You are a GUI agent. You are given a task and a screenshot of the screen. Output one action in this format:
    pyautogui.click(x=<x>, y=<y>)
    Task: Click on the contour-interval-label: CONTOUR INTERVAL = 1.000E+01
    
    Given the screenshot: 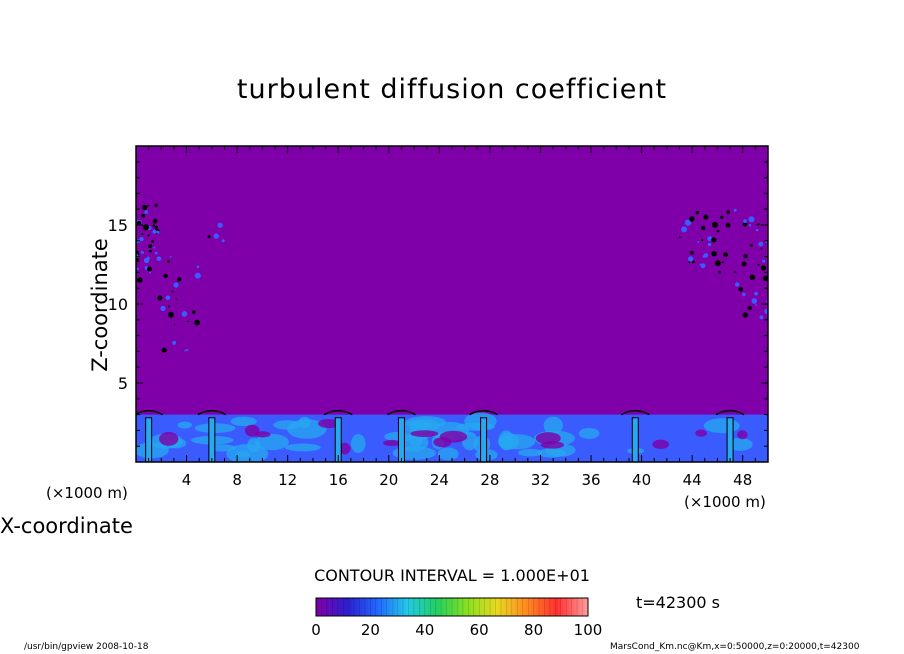 What is the action you would take?
    pyautogui.click(x=452, y=575)
    